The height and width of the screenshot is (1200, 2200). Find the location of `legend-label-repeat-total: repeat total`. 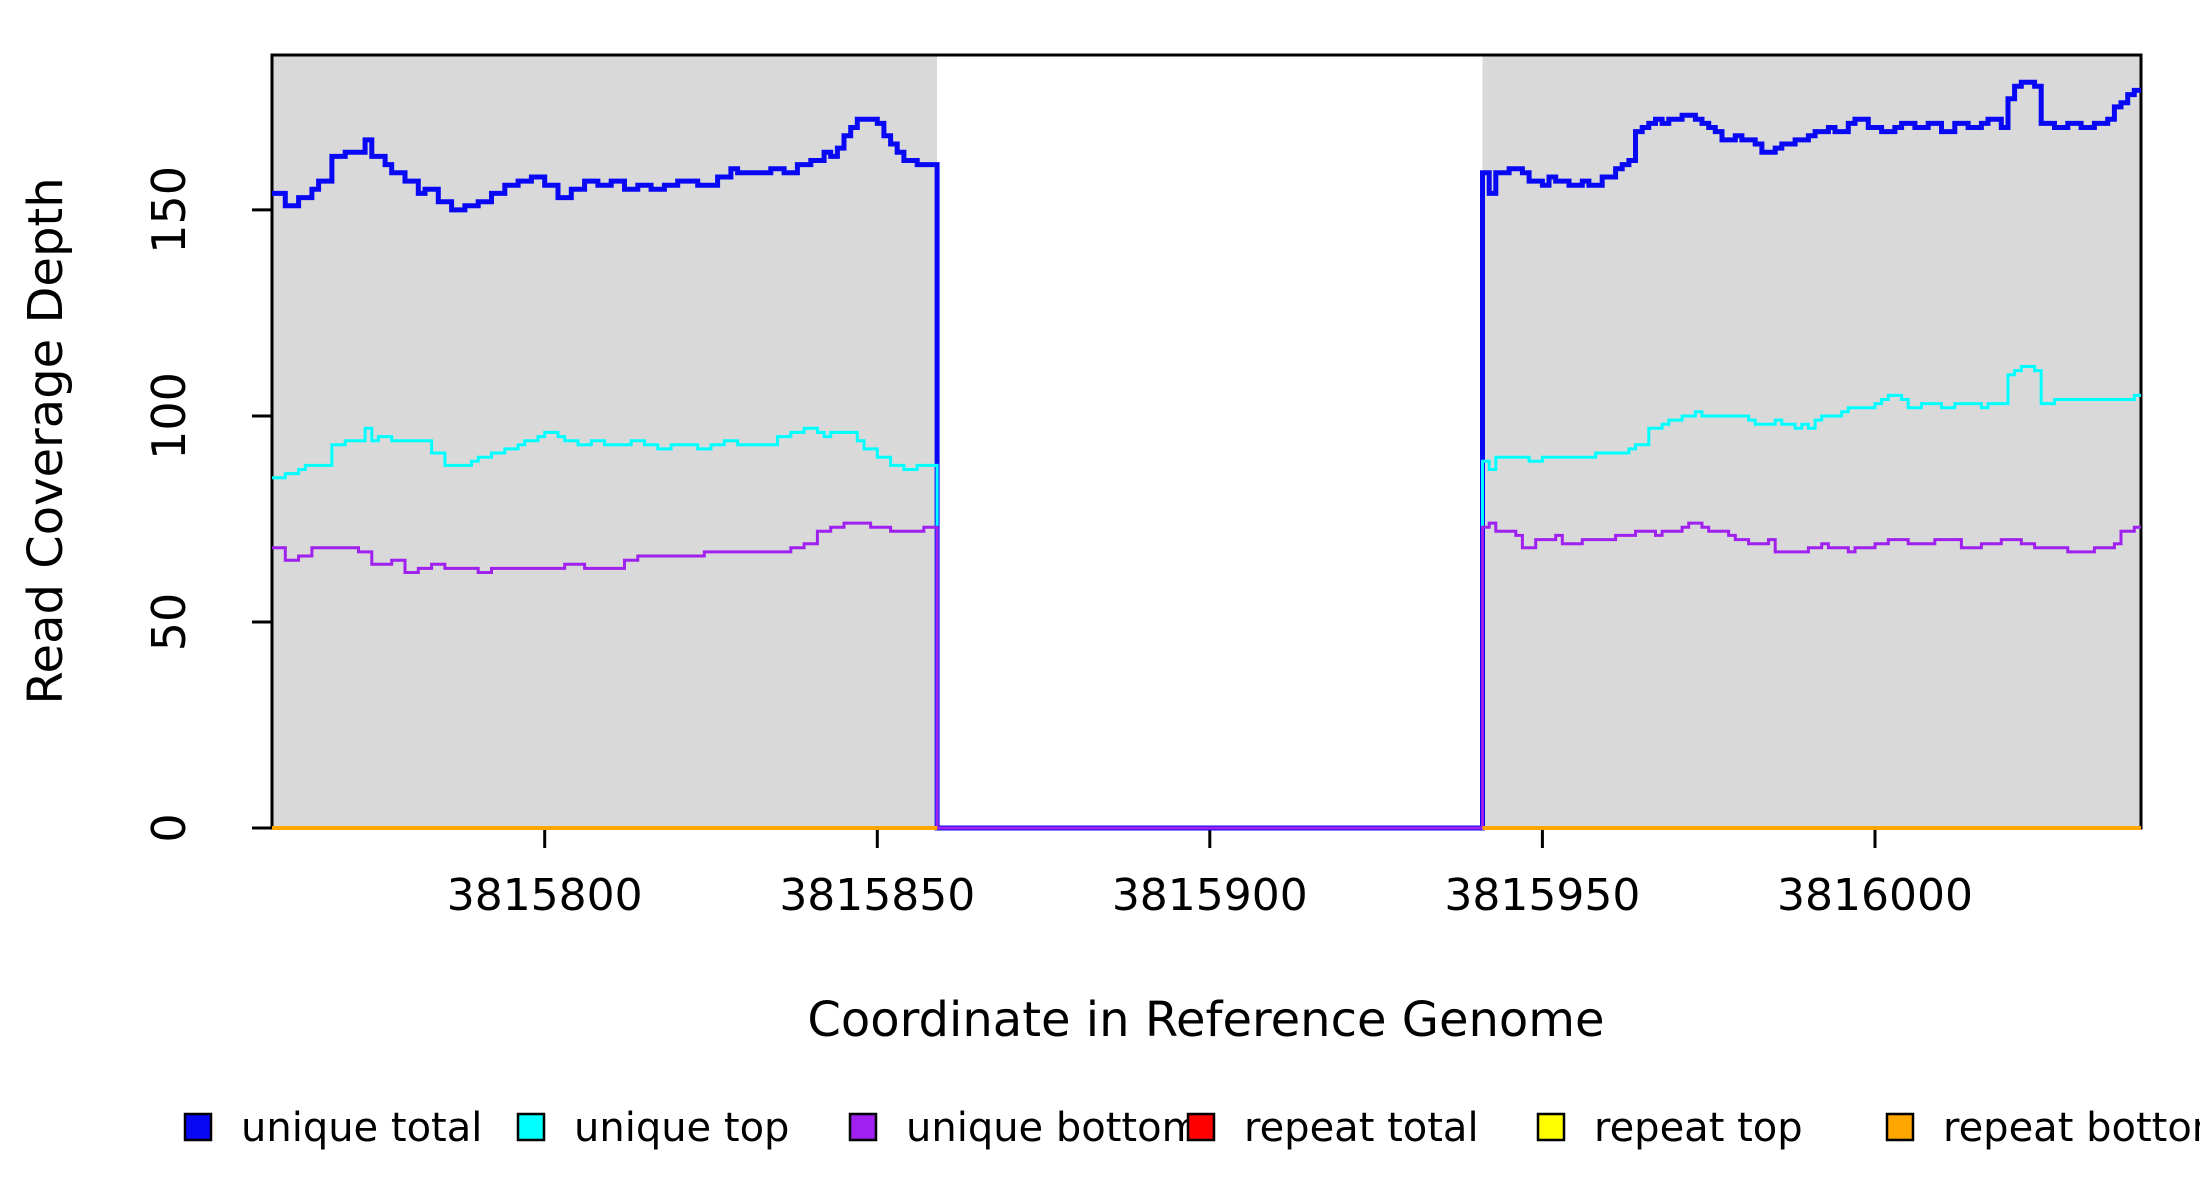

legend-label-repeat-total: repeat total is located at coordinates (1361, 1128).